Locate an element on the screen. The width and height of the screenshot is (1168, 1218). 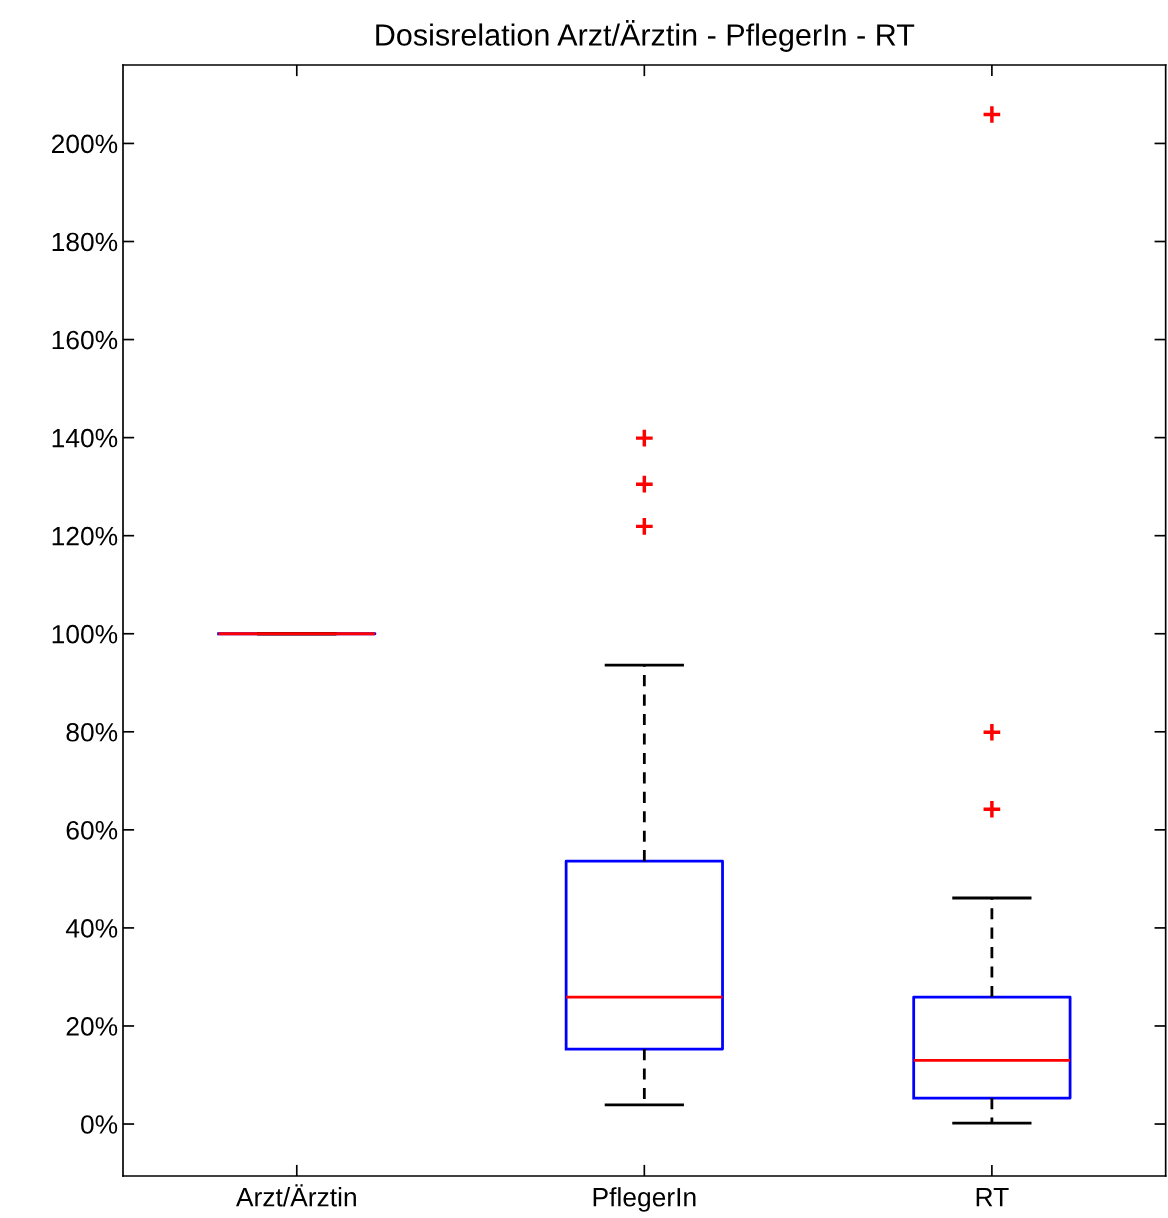
y-tick-label: 0% is located at coordinates (99, 1124).